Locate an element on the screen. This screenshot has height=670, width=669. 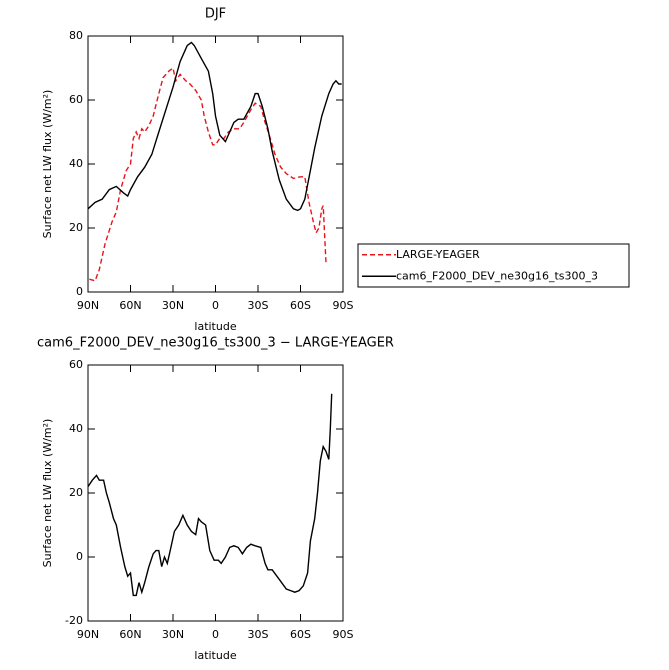
legend-label: LARGE-YEAGER is located at coordinates (438, 254).